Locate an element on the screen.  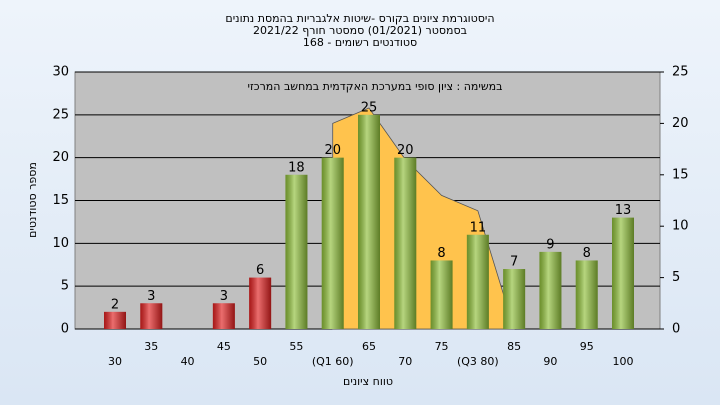
y2-tick-label: 0 is located at coordinates (676, 329).